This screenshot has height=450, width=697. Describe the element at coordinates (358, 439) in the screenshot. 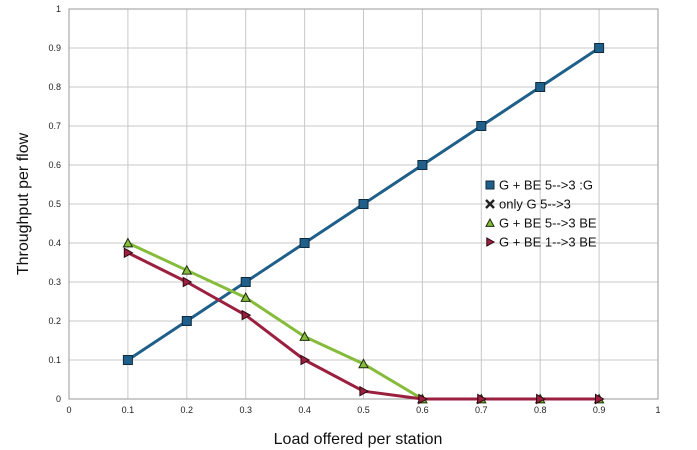

I see `x-axis-label: Load offered per station` at that location.